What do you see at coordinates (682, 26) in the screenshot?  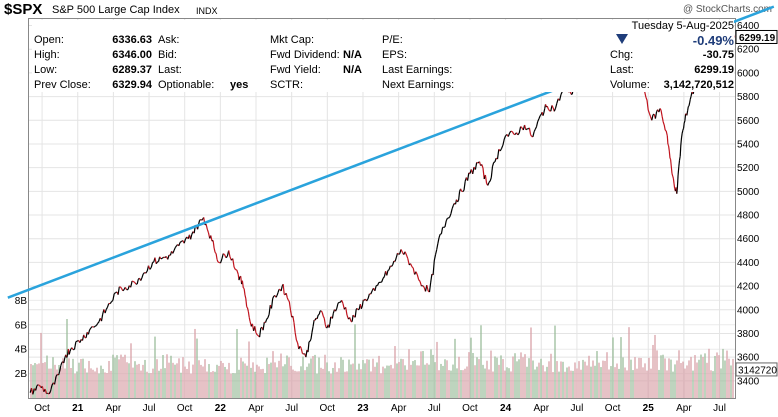 I see `quote-date: Tuesday 5-Aug-2025` at bounding box center [682, 26].